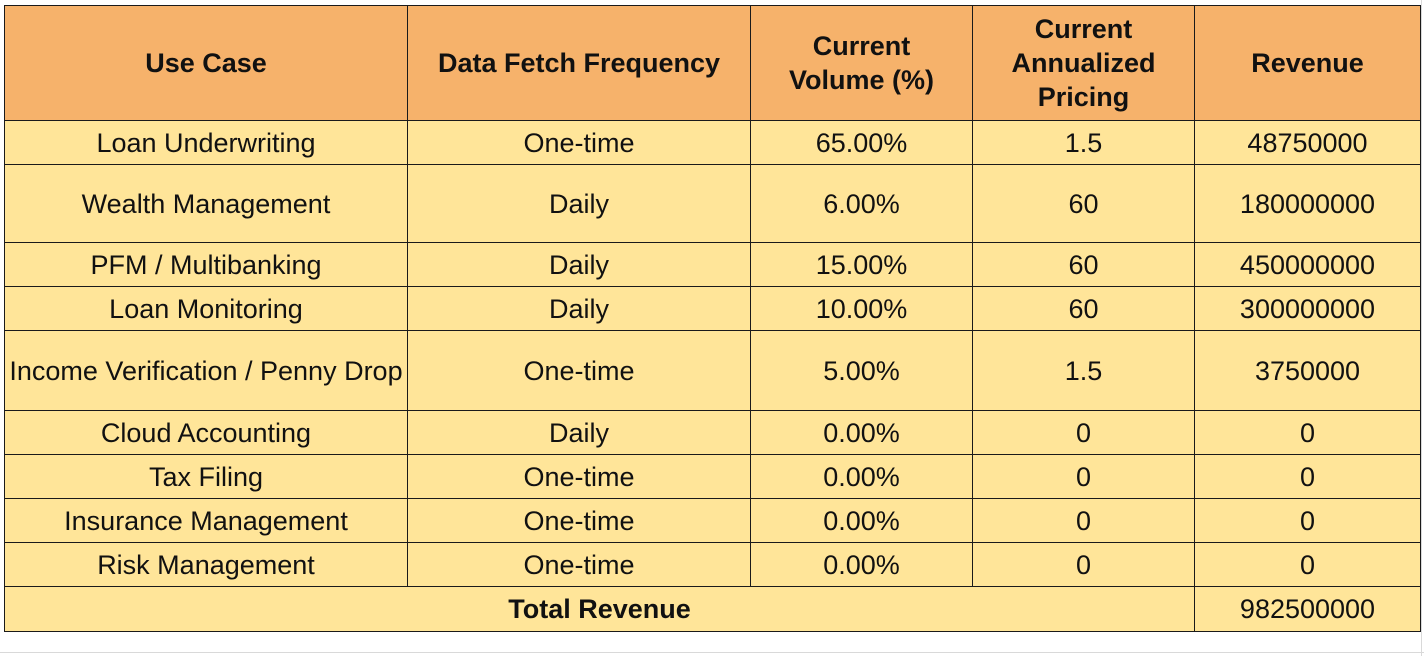  I want to click on cell-use-case: Loan Monitoring, so click(206, 308).